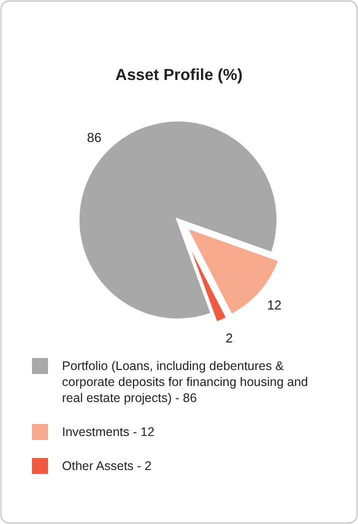 This screenshot has height=524, width=358. What do you see at coordinates (94, 137) in the screenshot?
I see `data-label: 86` at bounding box center [94, 137].